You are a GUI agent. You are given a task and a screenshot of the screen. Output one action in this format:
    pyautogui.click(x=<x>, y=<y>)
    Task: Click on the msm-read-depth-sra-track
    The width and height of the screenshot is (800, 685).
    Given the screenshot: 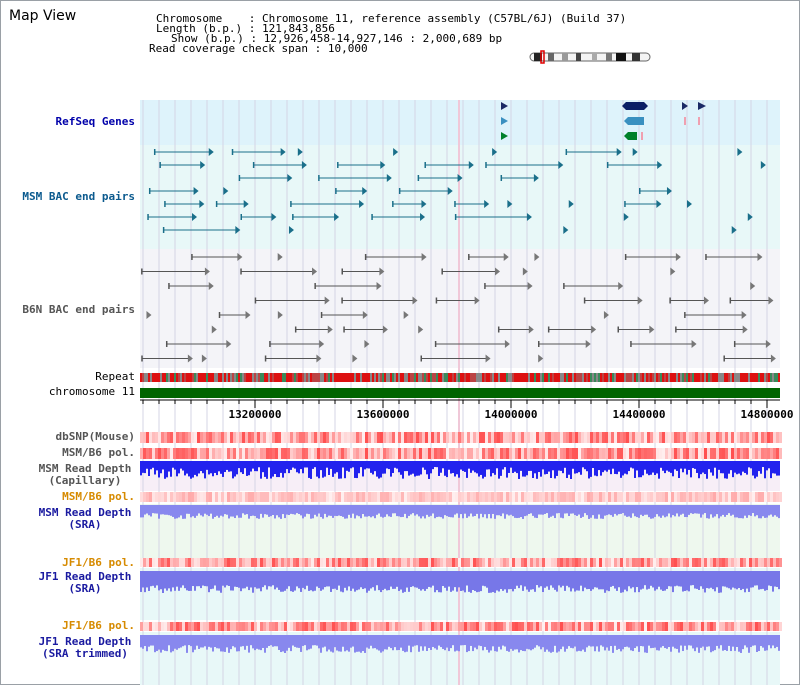 What is the action you would take?
    pyautogui.click(x=460, y=512)
    